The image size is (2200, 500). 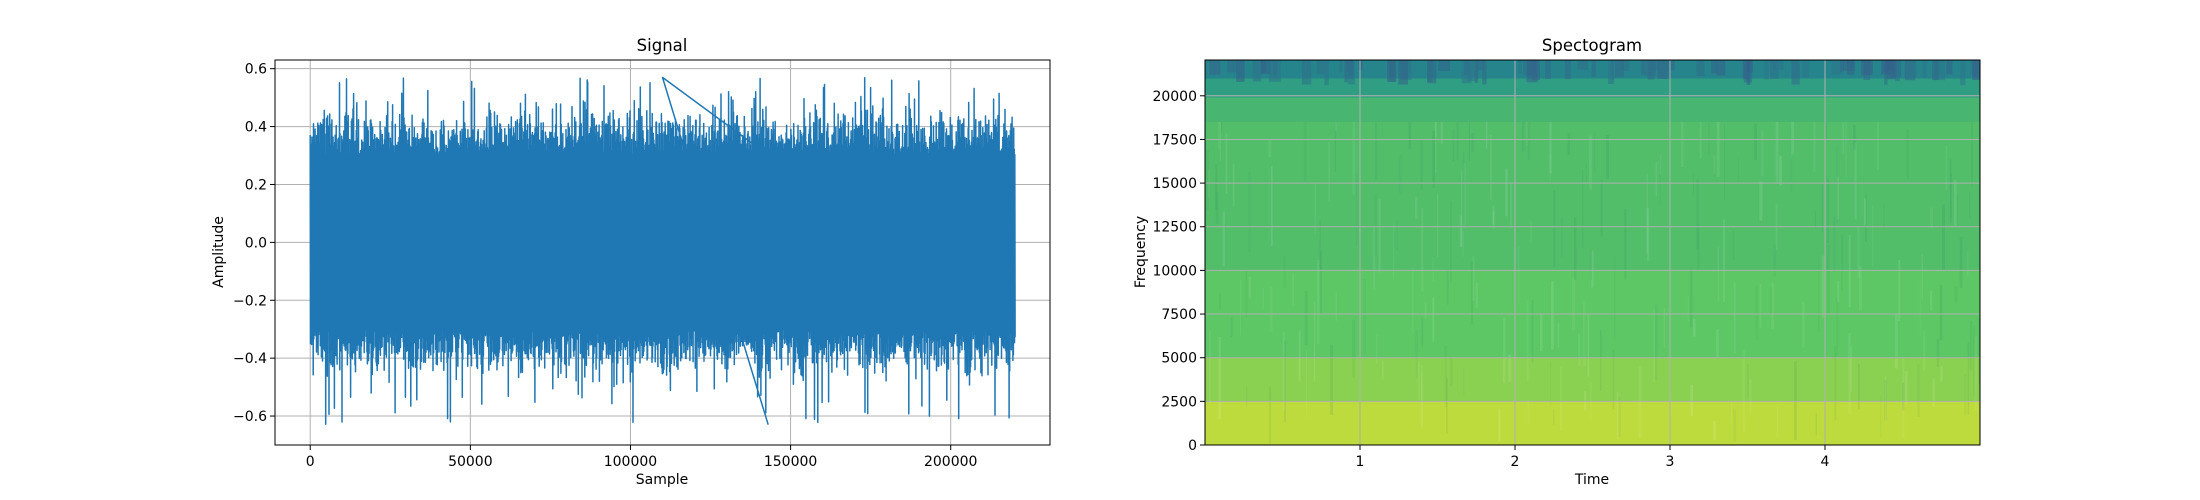 I want to click on spectrogram-y-tick-label: 2500, so click(x=1179, y=402).